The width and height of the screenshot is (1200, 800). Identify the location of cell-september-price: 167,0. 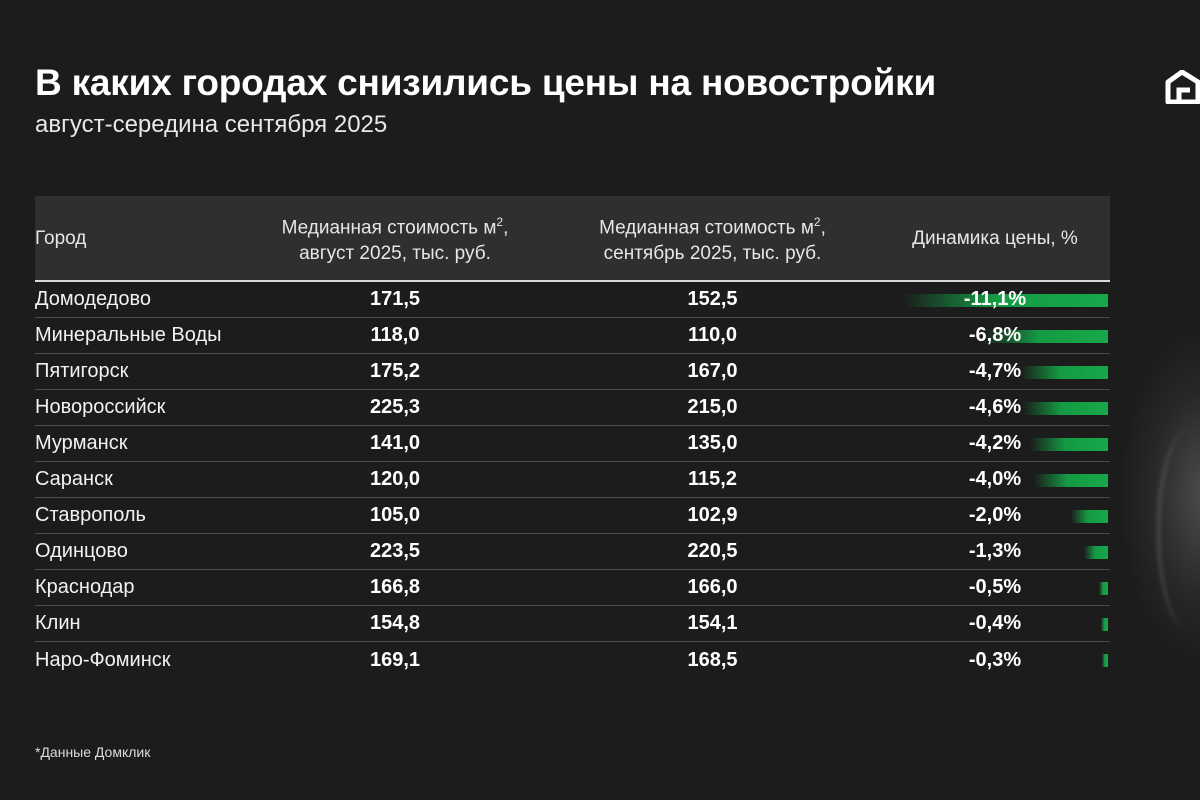
(712, 371).